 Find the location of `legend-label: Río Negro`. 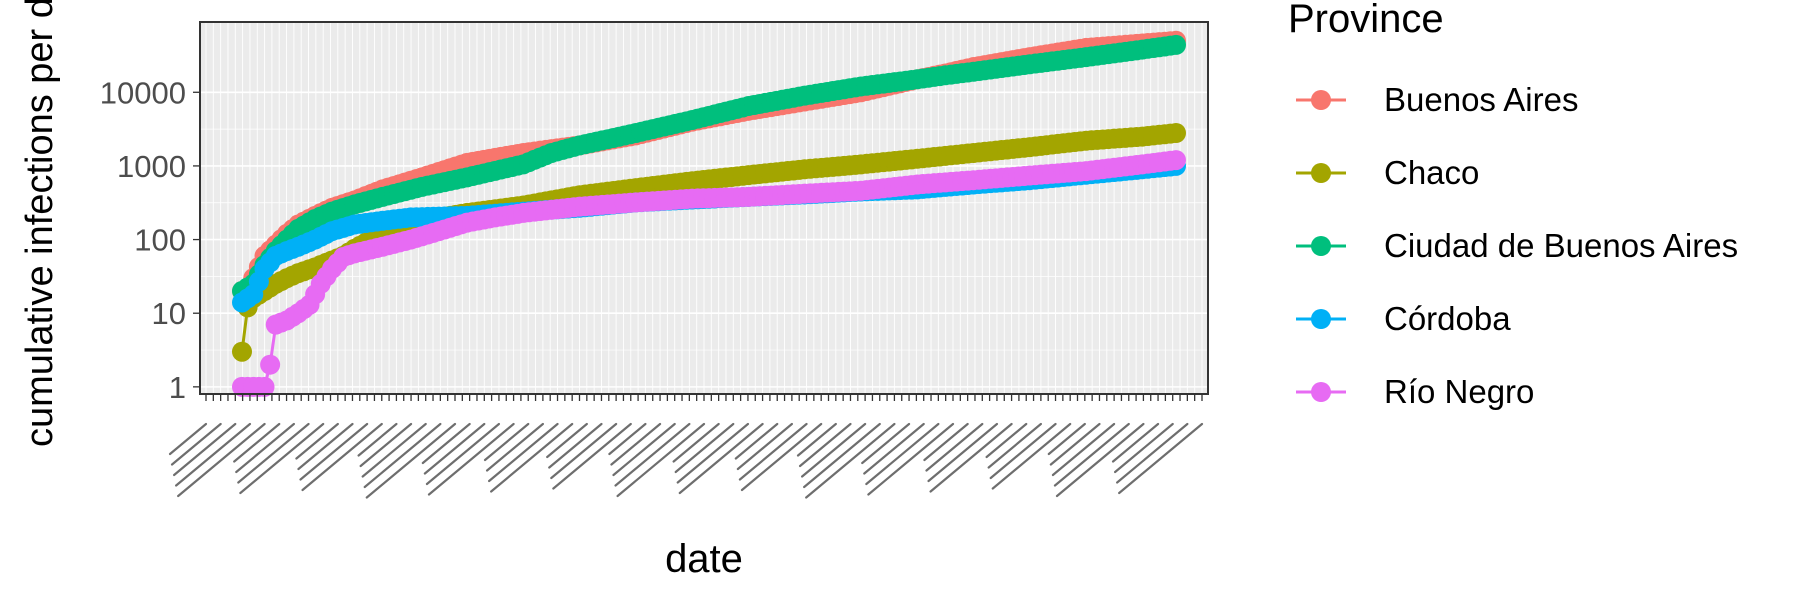

legend-label: Río Negro is located at coordinates (1459, 391).